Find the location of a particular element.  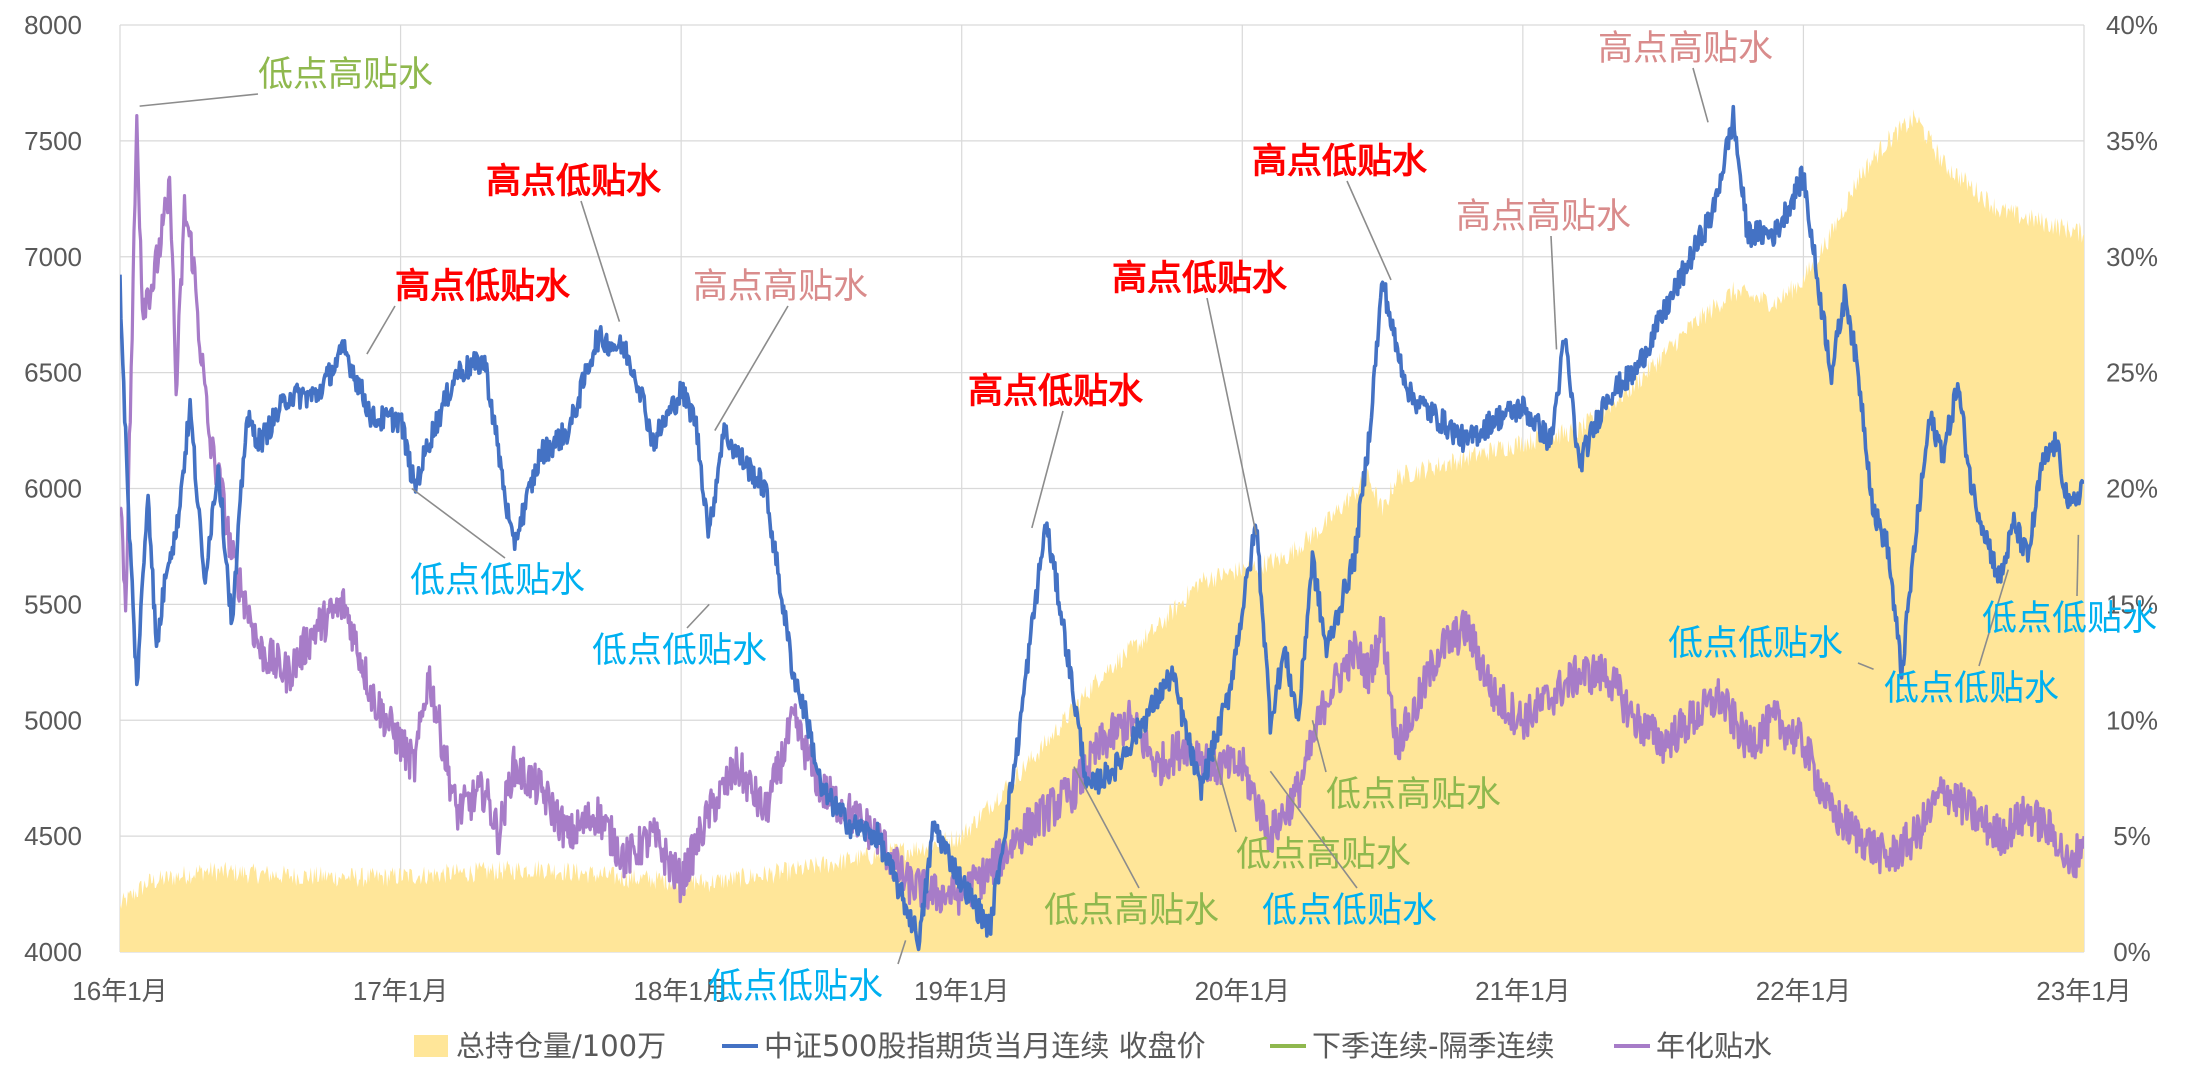

legend: 总持仓量/100万 中证500股指期货当月连续 收盘价 下季连续-隔季连续 年化贴水 is located at coordinates (1093, 1046).